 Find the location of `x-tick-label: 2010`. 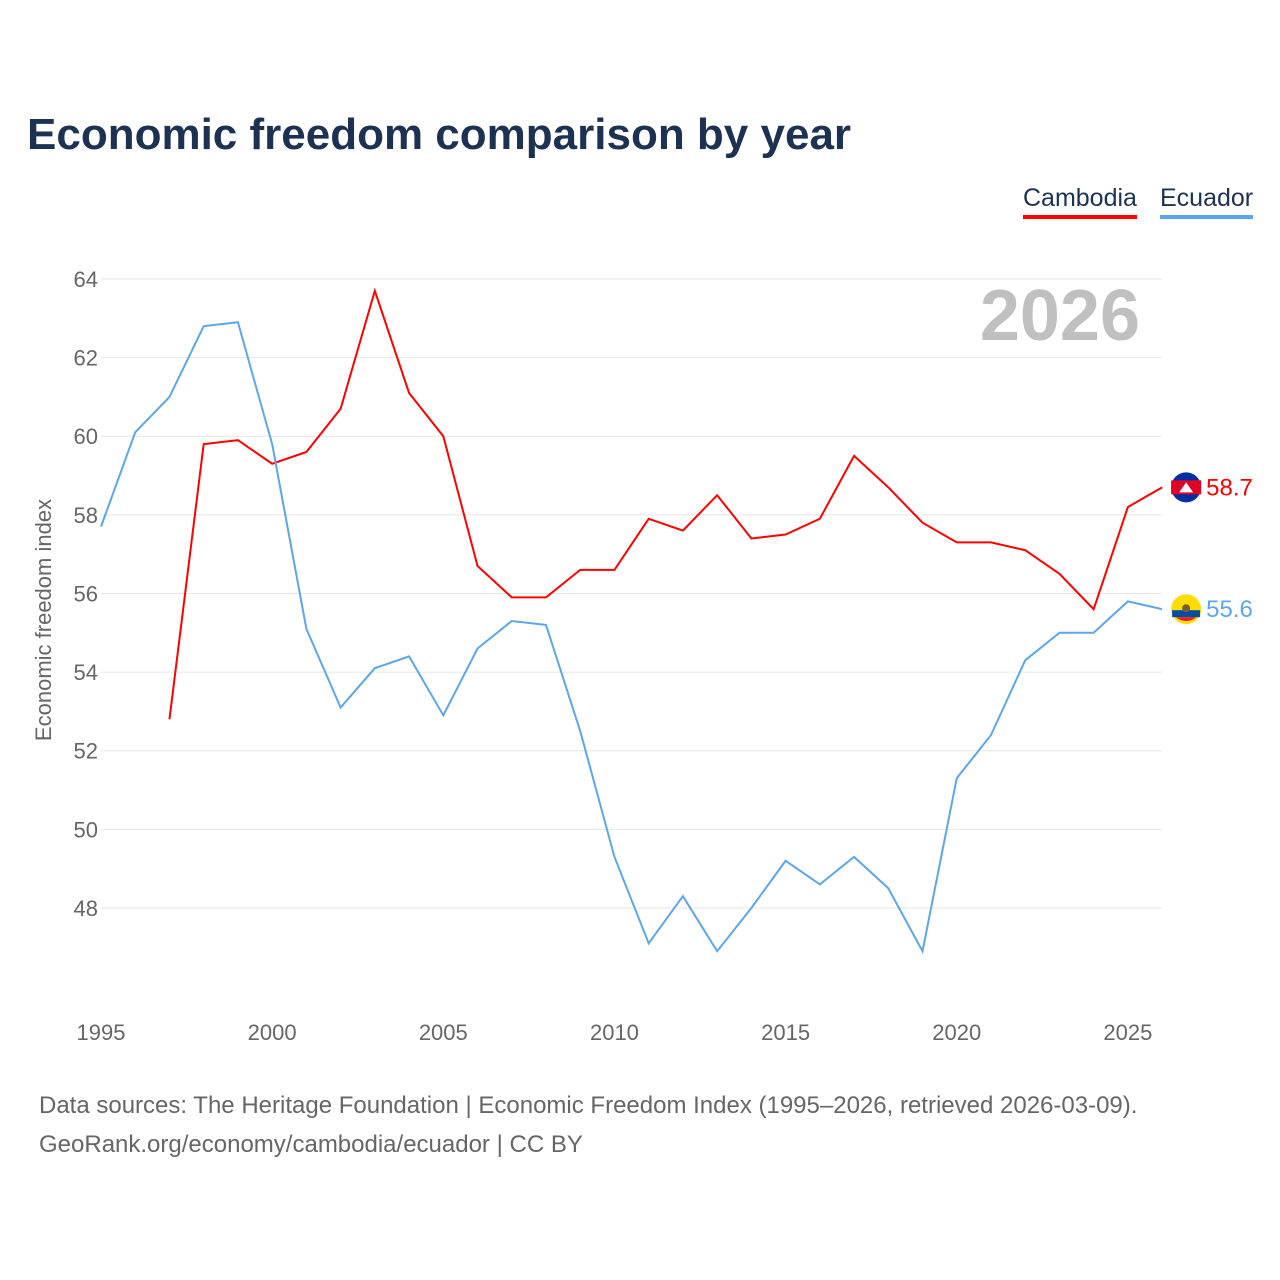

x-tick-label: 2010 is located at coordinates (614, 1032).